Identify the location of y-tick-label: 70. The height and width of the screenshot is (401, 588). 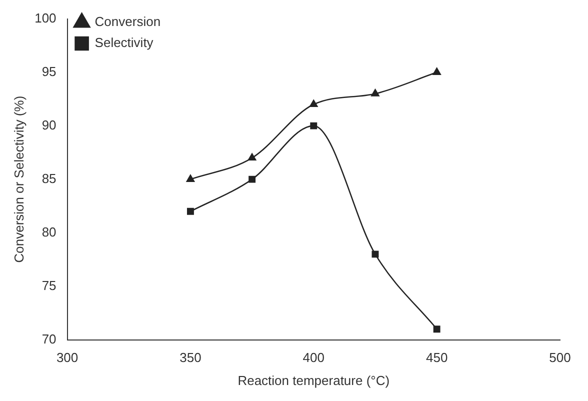
(49, 338).